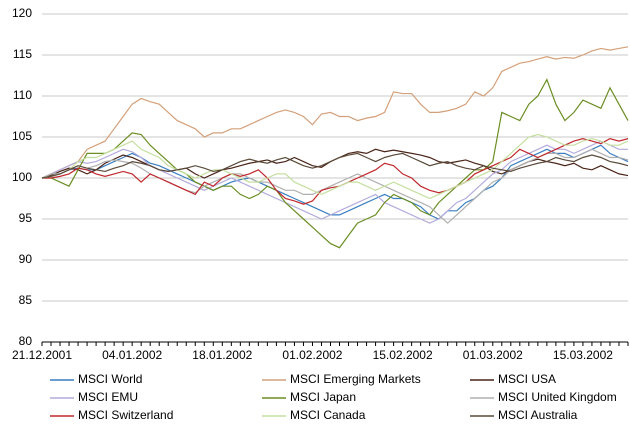  Describe the element at coordinates (557, 397) in the screenshot. I see `legend-label: MSCI United Kingdom` at that location.